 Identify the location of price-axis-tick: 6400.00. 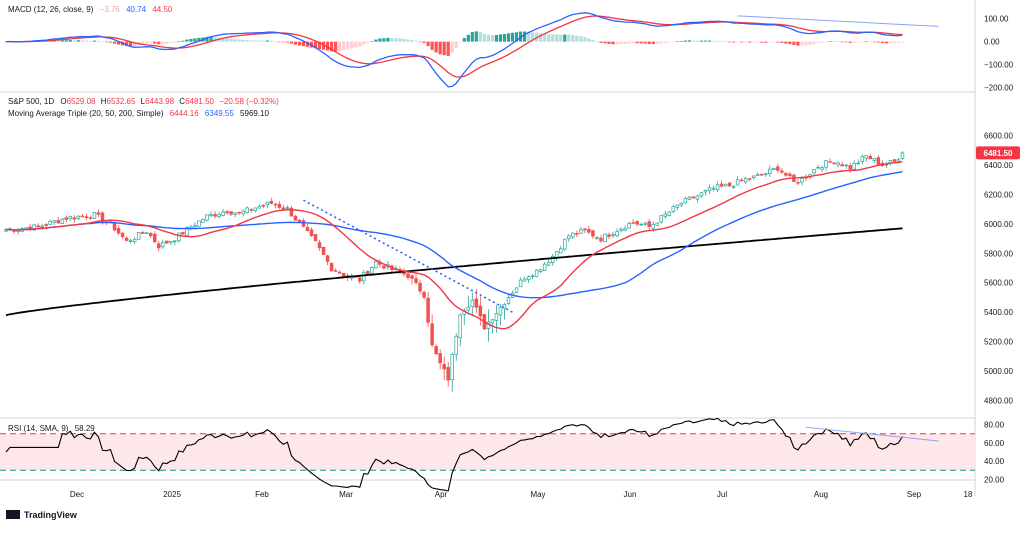
(998, 165).